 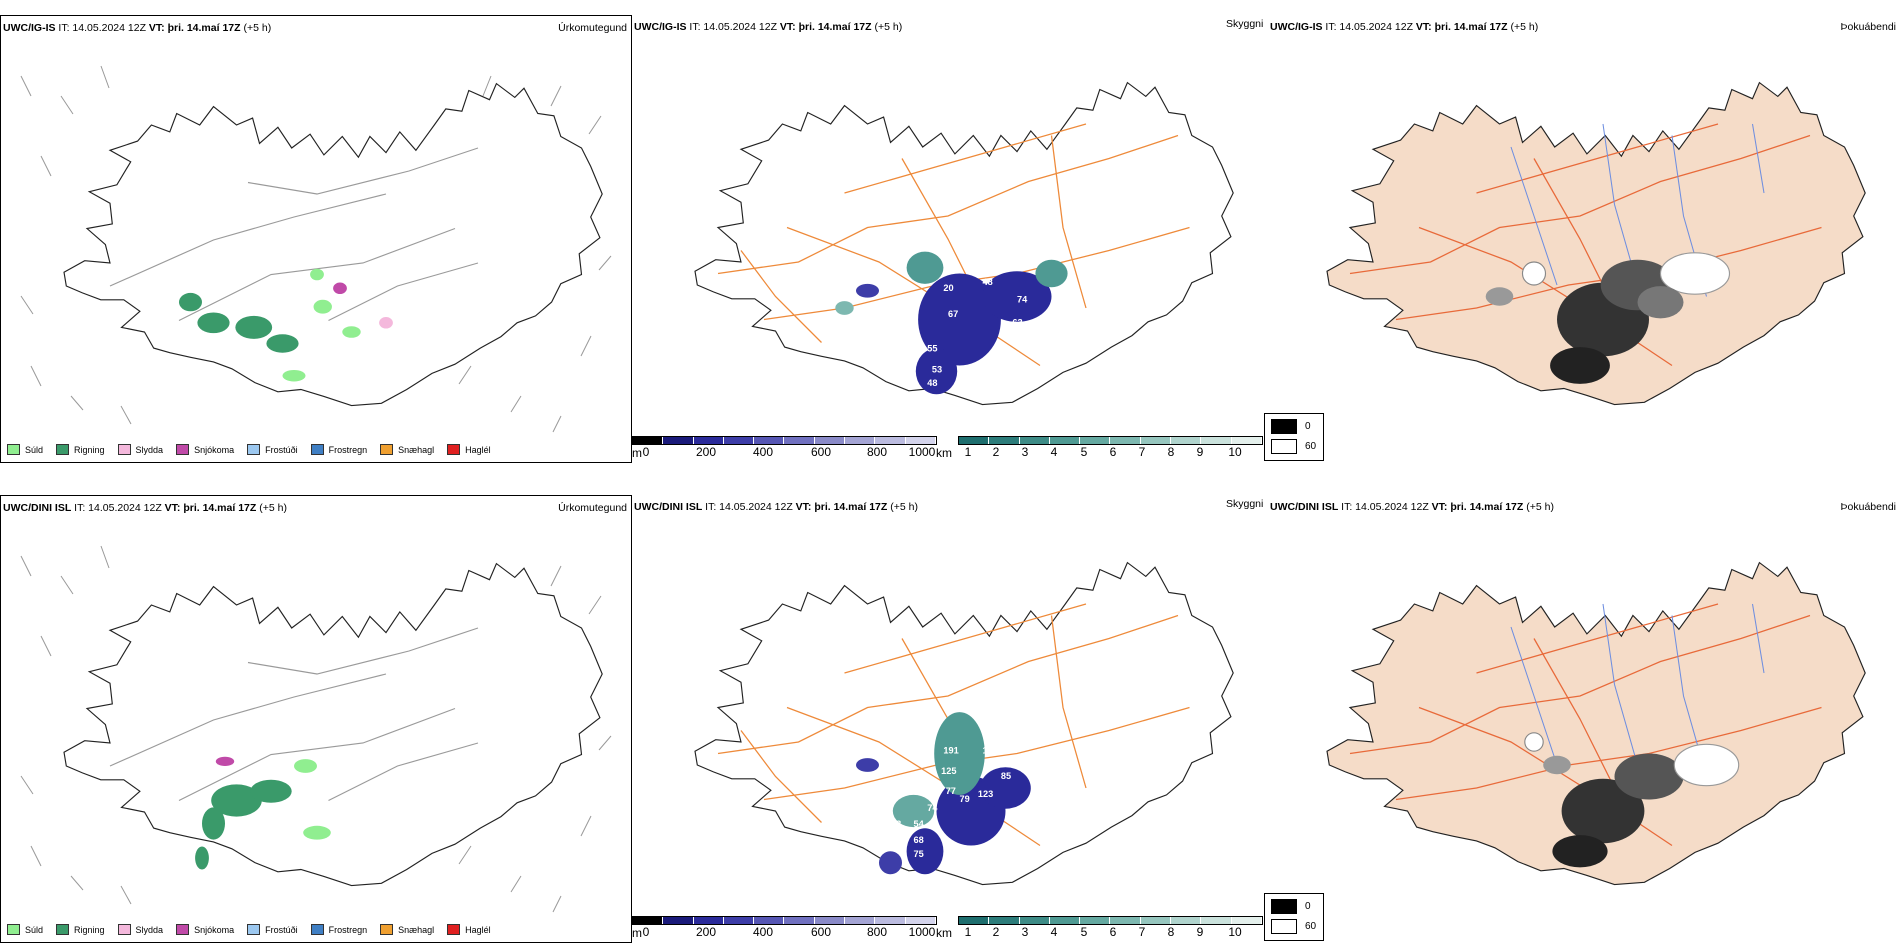 I want to click on cloud-label: 85, so click(x=1006, y=776).